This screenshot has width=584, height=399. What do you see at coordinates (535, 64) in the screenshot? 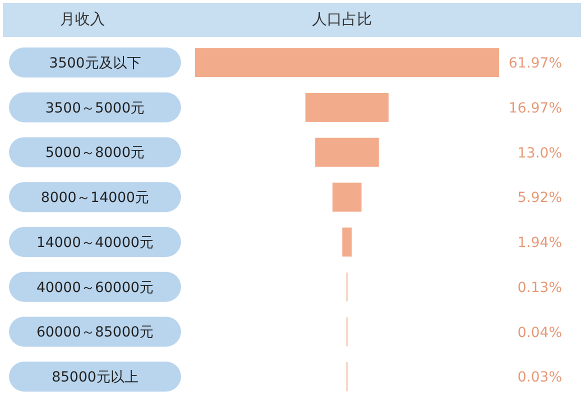
I see `data-label: 61.97%` at bounding box center [535, 64].